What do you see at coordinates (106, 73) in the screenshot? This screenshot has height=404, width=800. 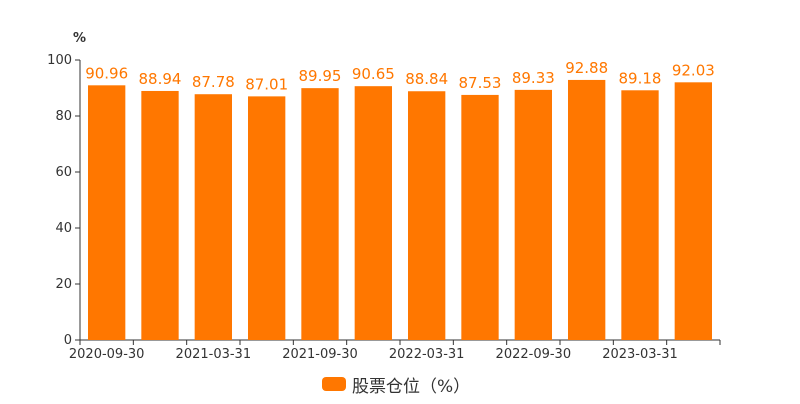 I see `bar-value-label: 90.96` at bounding box center [106, 73].